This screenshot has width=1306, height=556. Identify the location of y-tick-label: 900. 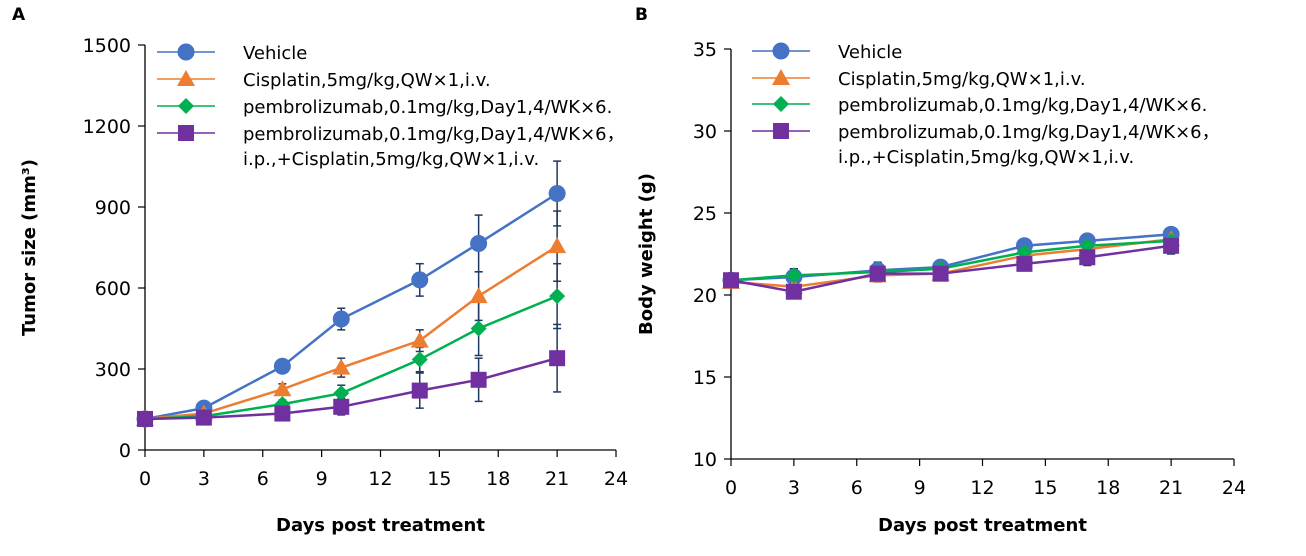
(113, 208).